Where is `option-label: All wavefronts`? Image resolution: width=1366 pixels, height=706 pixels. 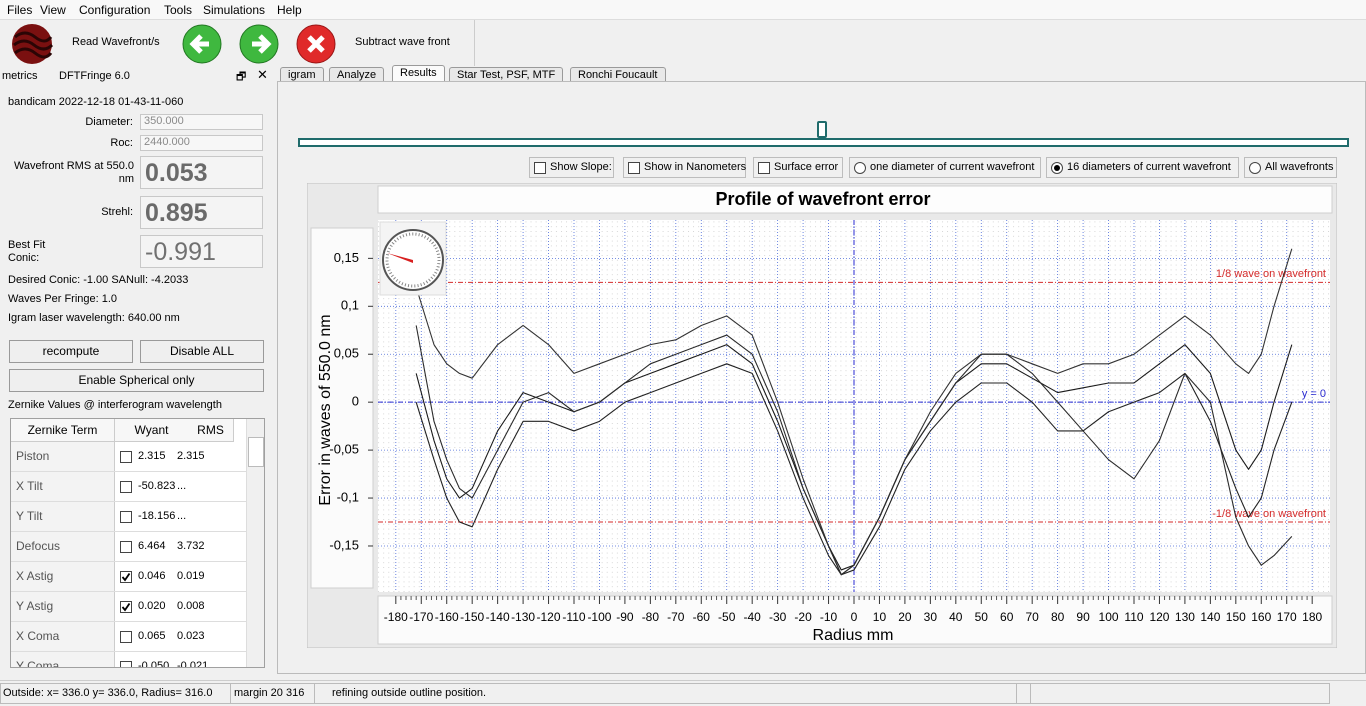 option-label: All wavefronts is located at coordinates (1299, 167).